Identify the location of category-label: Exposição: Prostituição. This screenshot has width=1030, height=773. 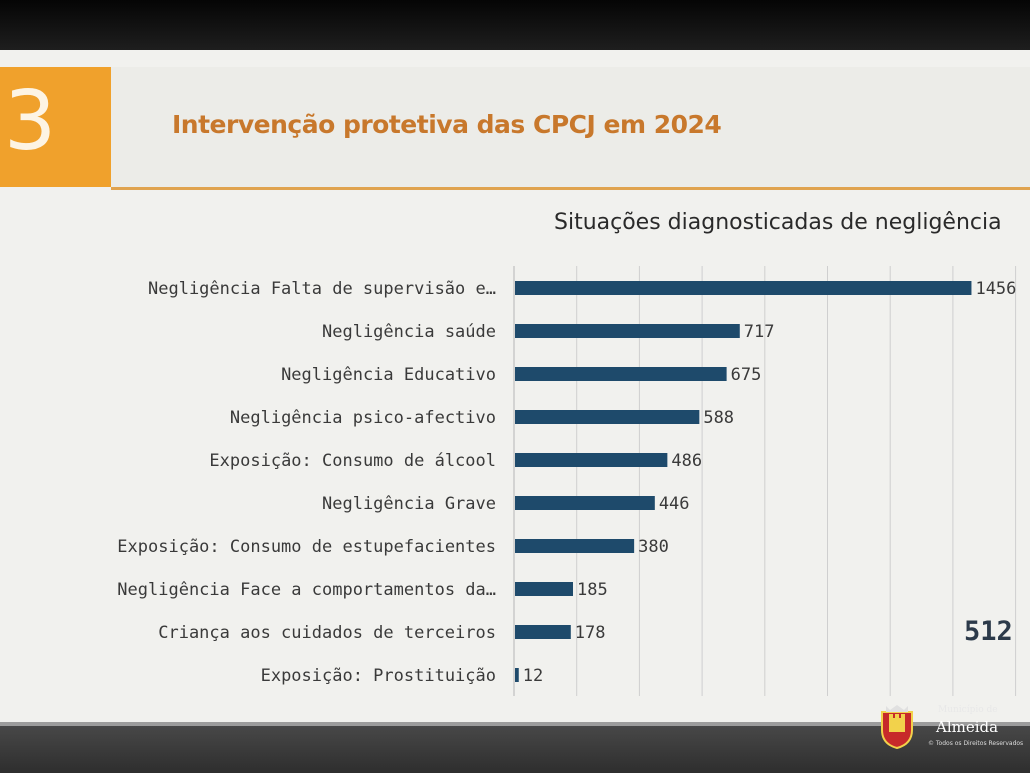
(378, 676).